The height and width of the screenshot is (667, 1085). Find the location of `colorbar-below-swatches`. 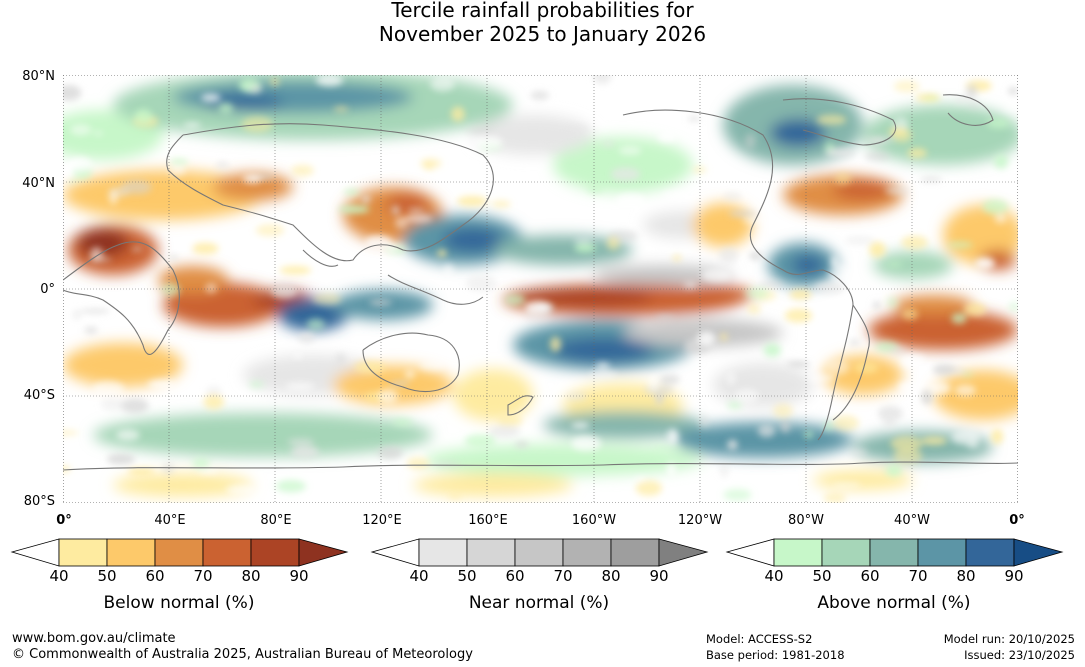

colorbar-below-swatches is located at coordinates (179, 552).